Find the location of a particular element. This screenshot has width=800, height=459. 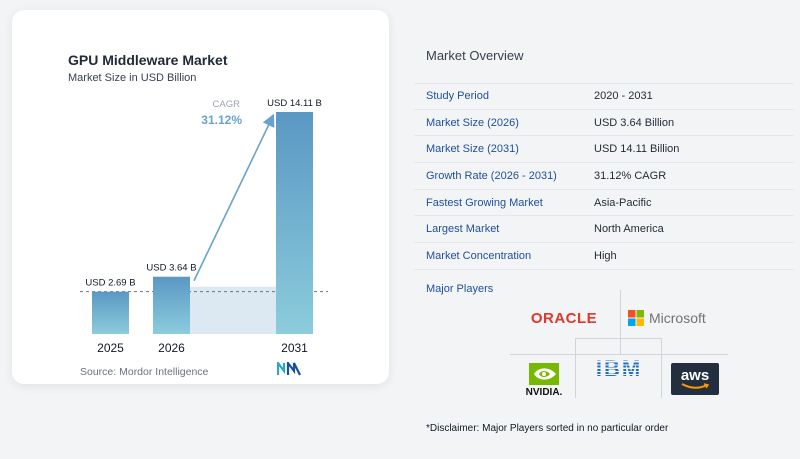

chart-title: GPU Middleware Market is located at coordinates (148, 60).